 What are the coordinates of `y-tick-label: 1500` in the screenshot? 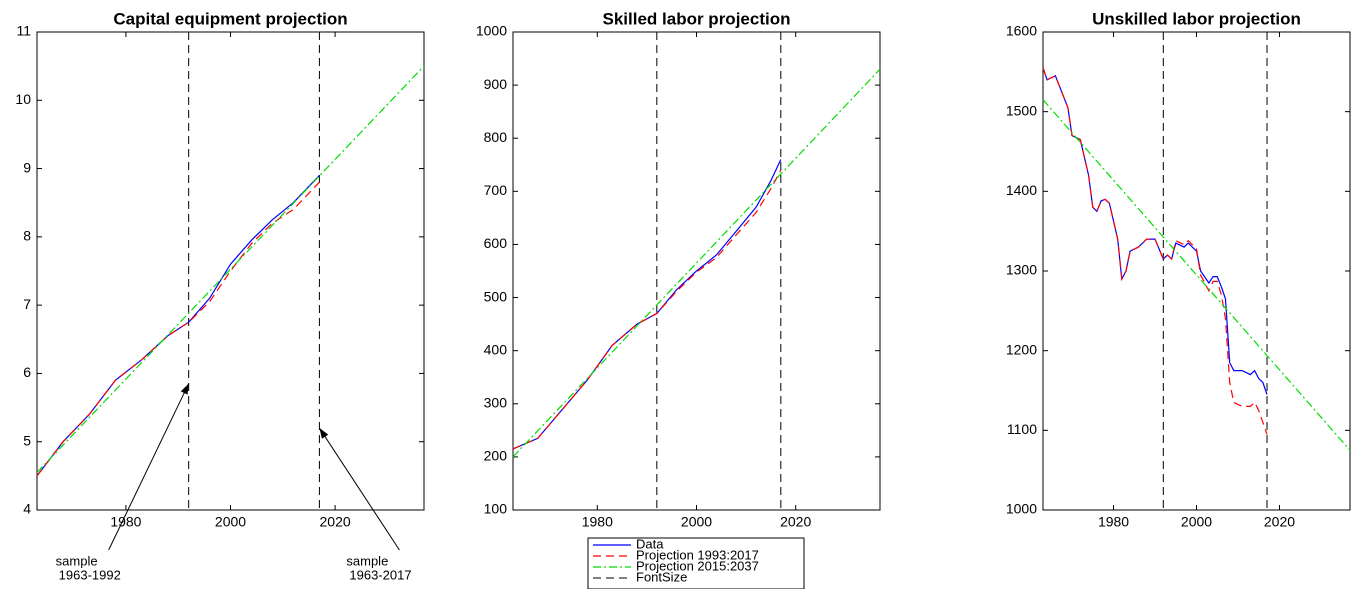 It's located at (1021, 110).